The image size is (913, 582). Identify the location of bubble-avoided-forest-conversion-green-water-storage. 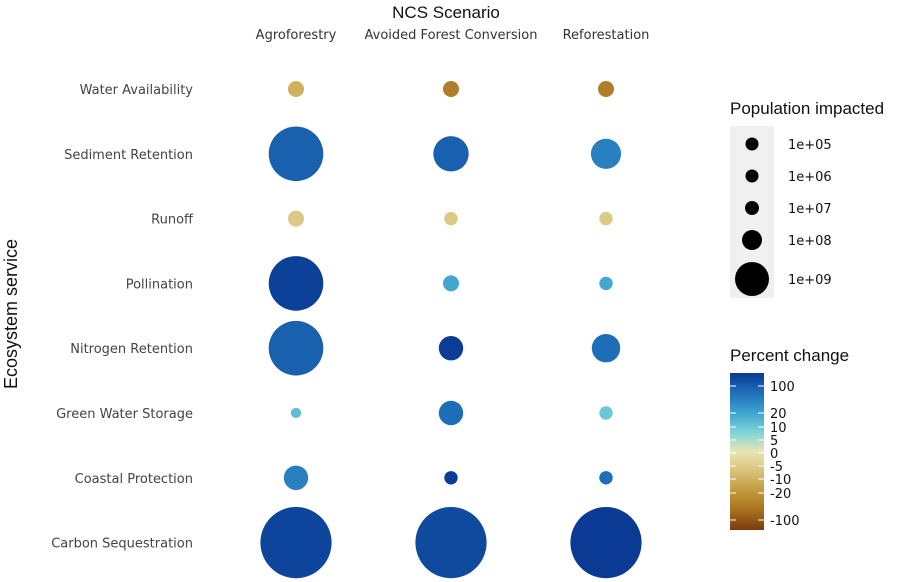
(451, 413).